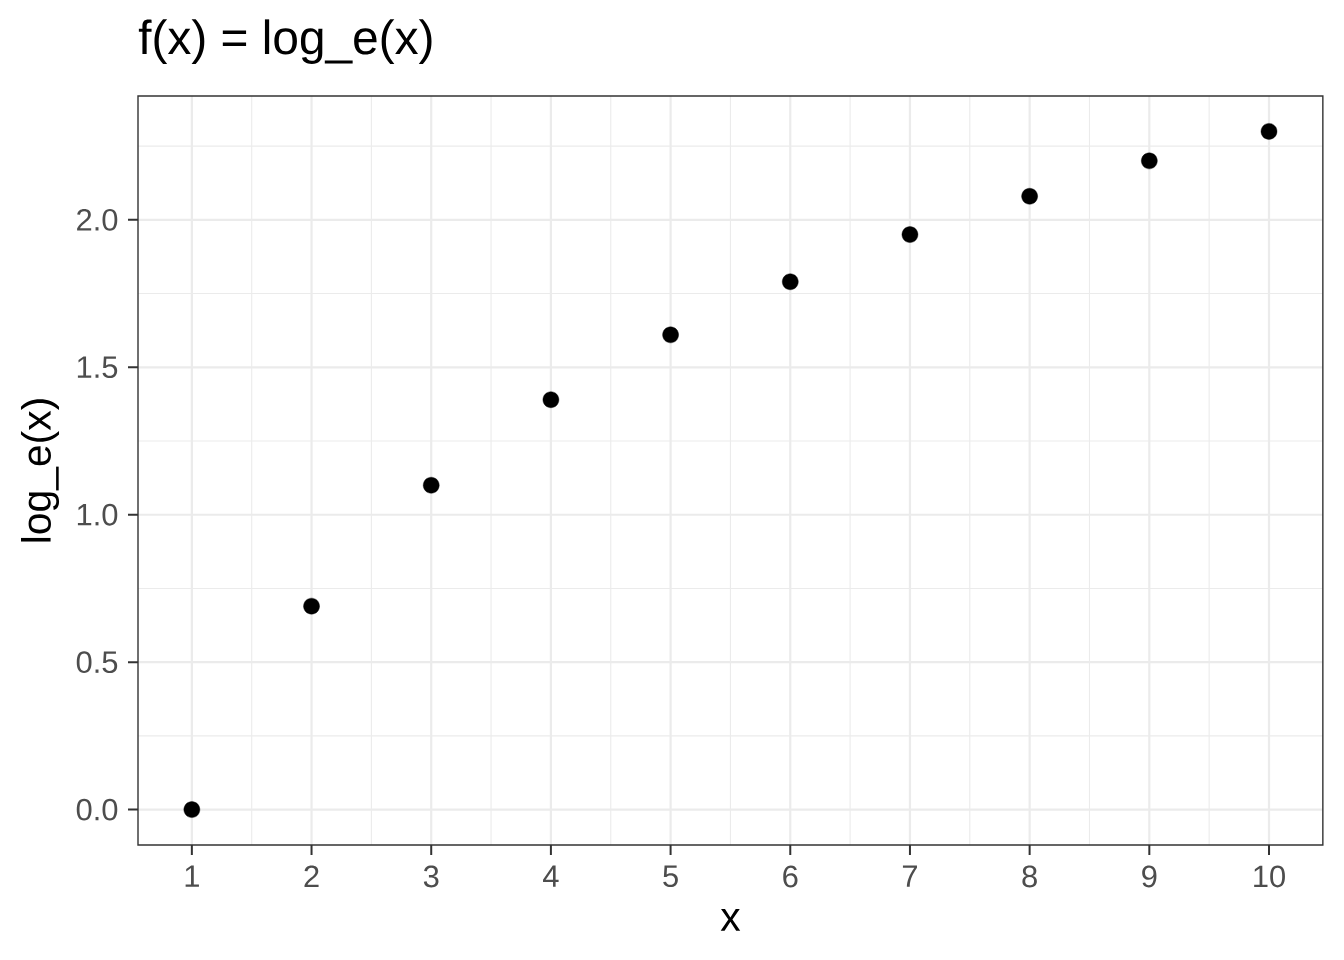 This screenshot has width=1344, height=960. What do you see at coordinates (97, 219) in the screenshot?
I see `y-tick-label: 2.0` at bounding box center [97, 219].